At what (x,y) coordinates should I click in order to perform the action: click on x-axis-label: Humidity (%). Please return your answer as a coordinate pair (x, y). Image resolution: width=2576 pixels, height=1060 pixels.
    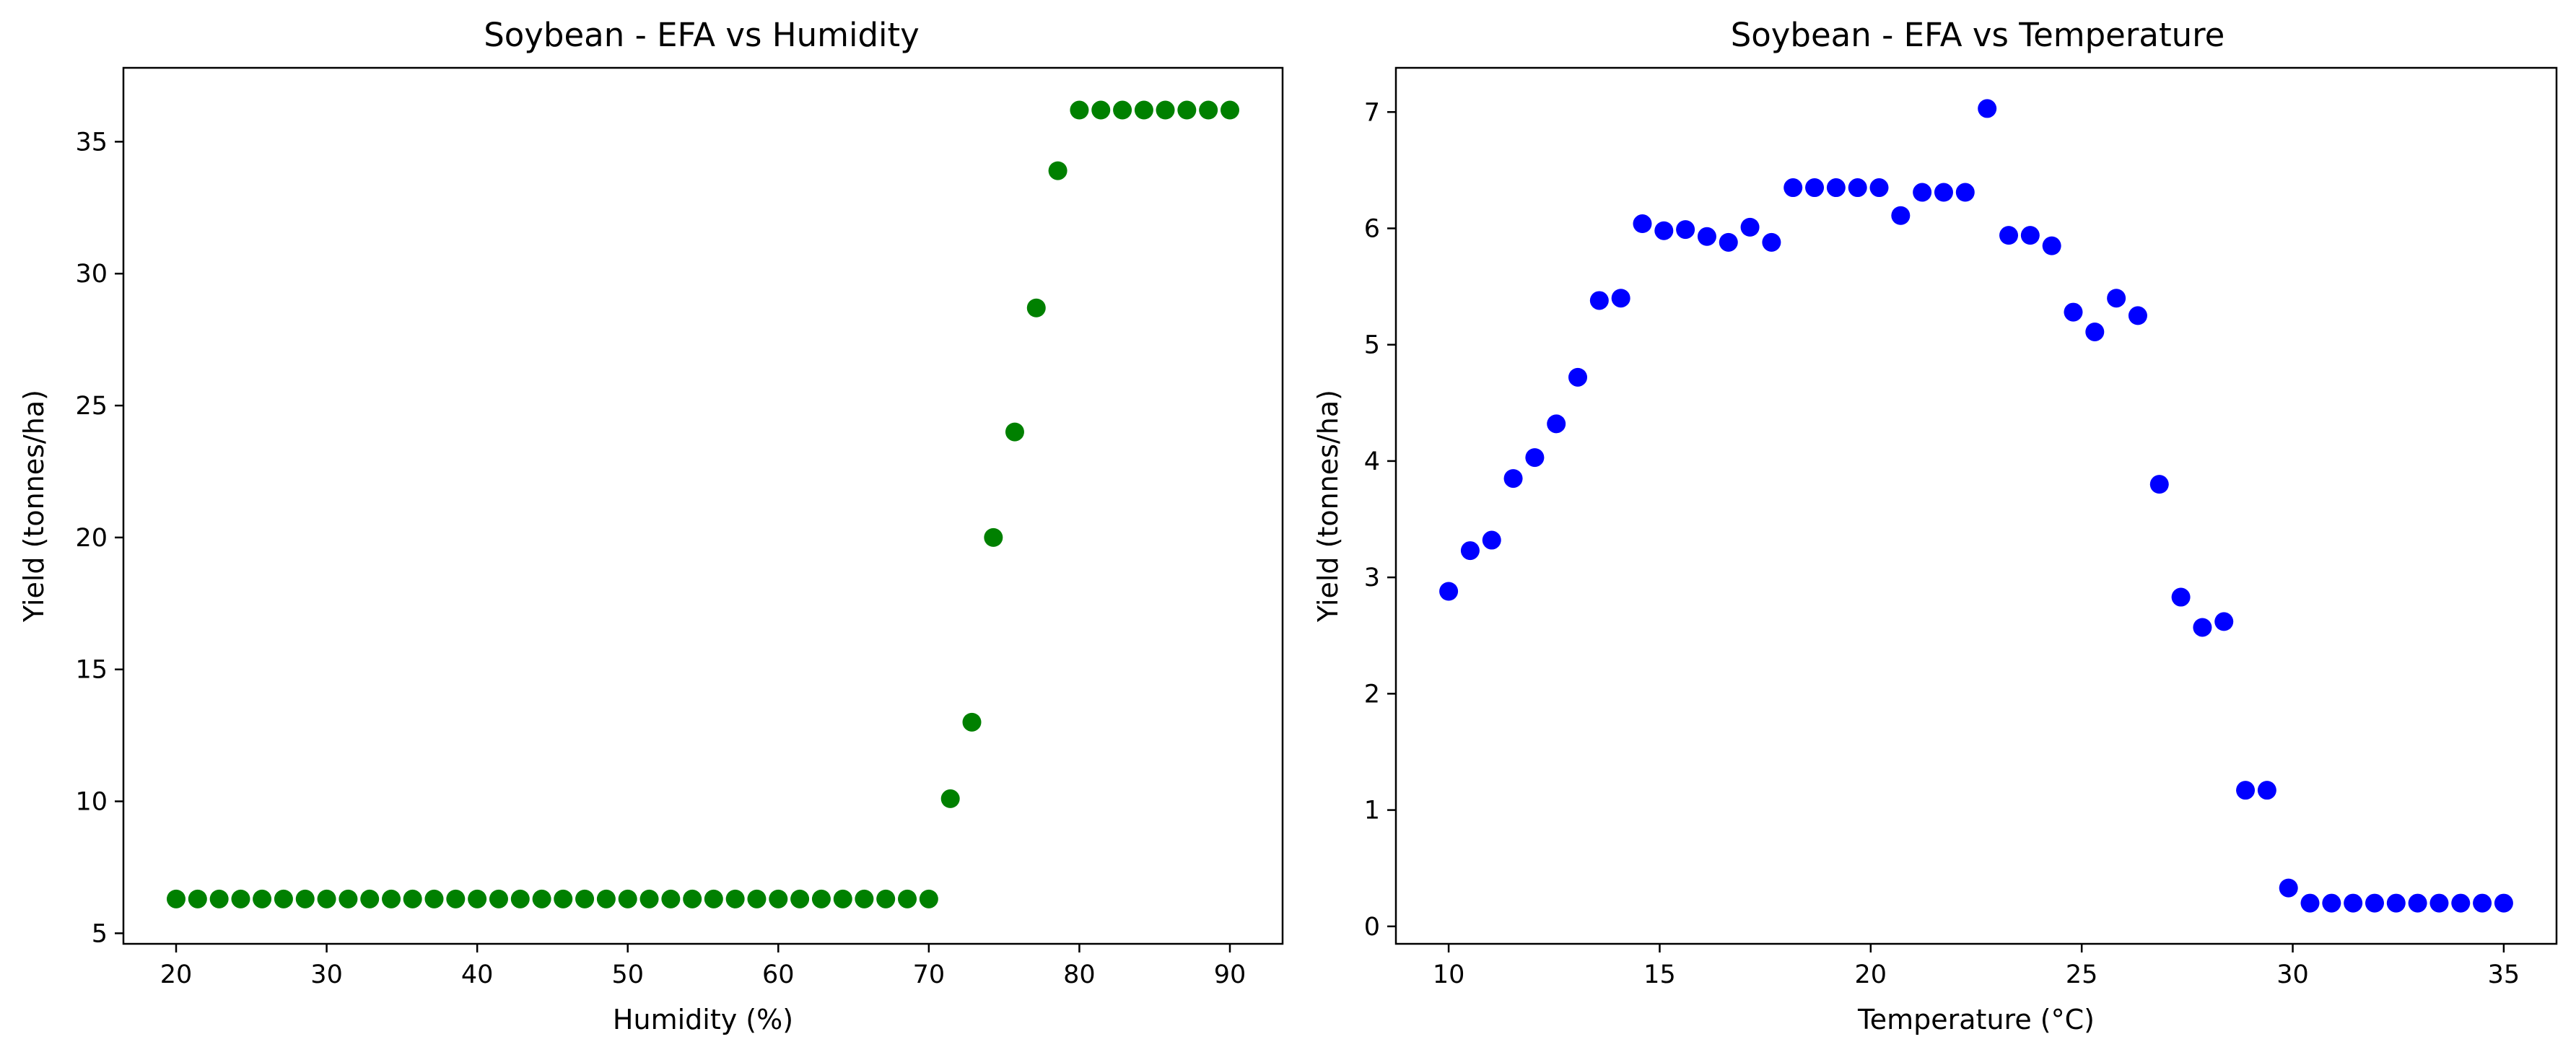
    Looking at the image, I should click on (703, 1019).